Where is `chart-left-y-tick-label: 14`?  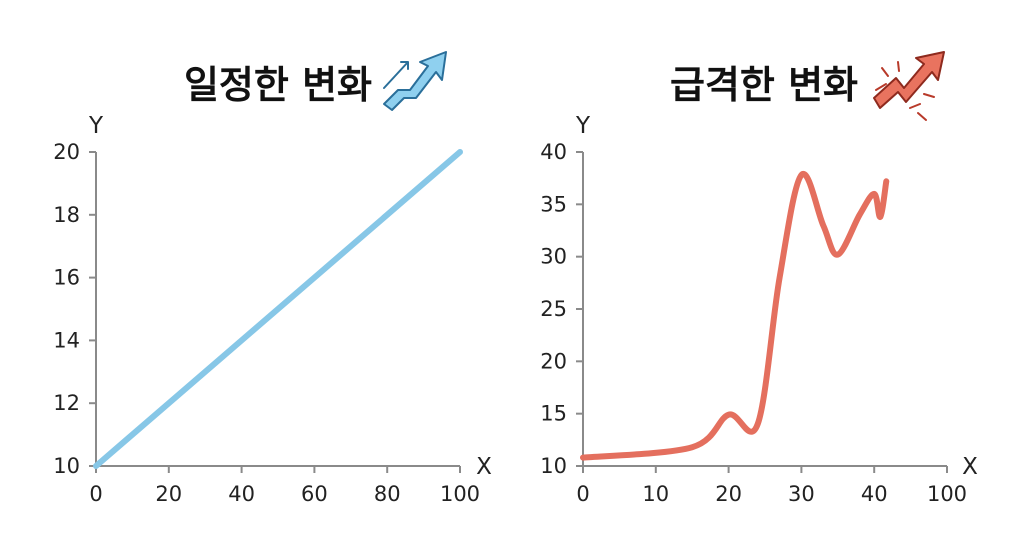
chart-left-y-tick-label: 14 is located at coordinates (66, 340).